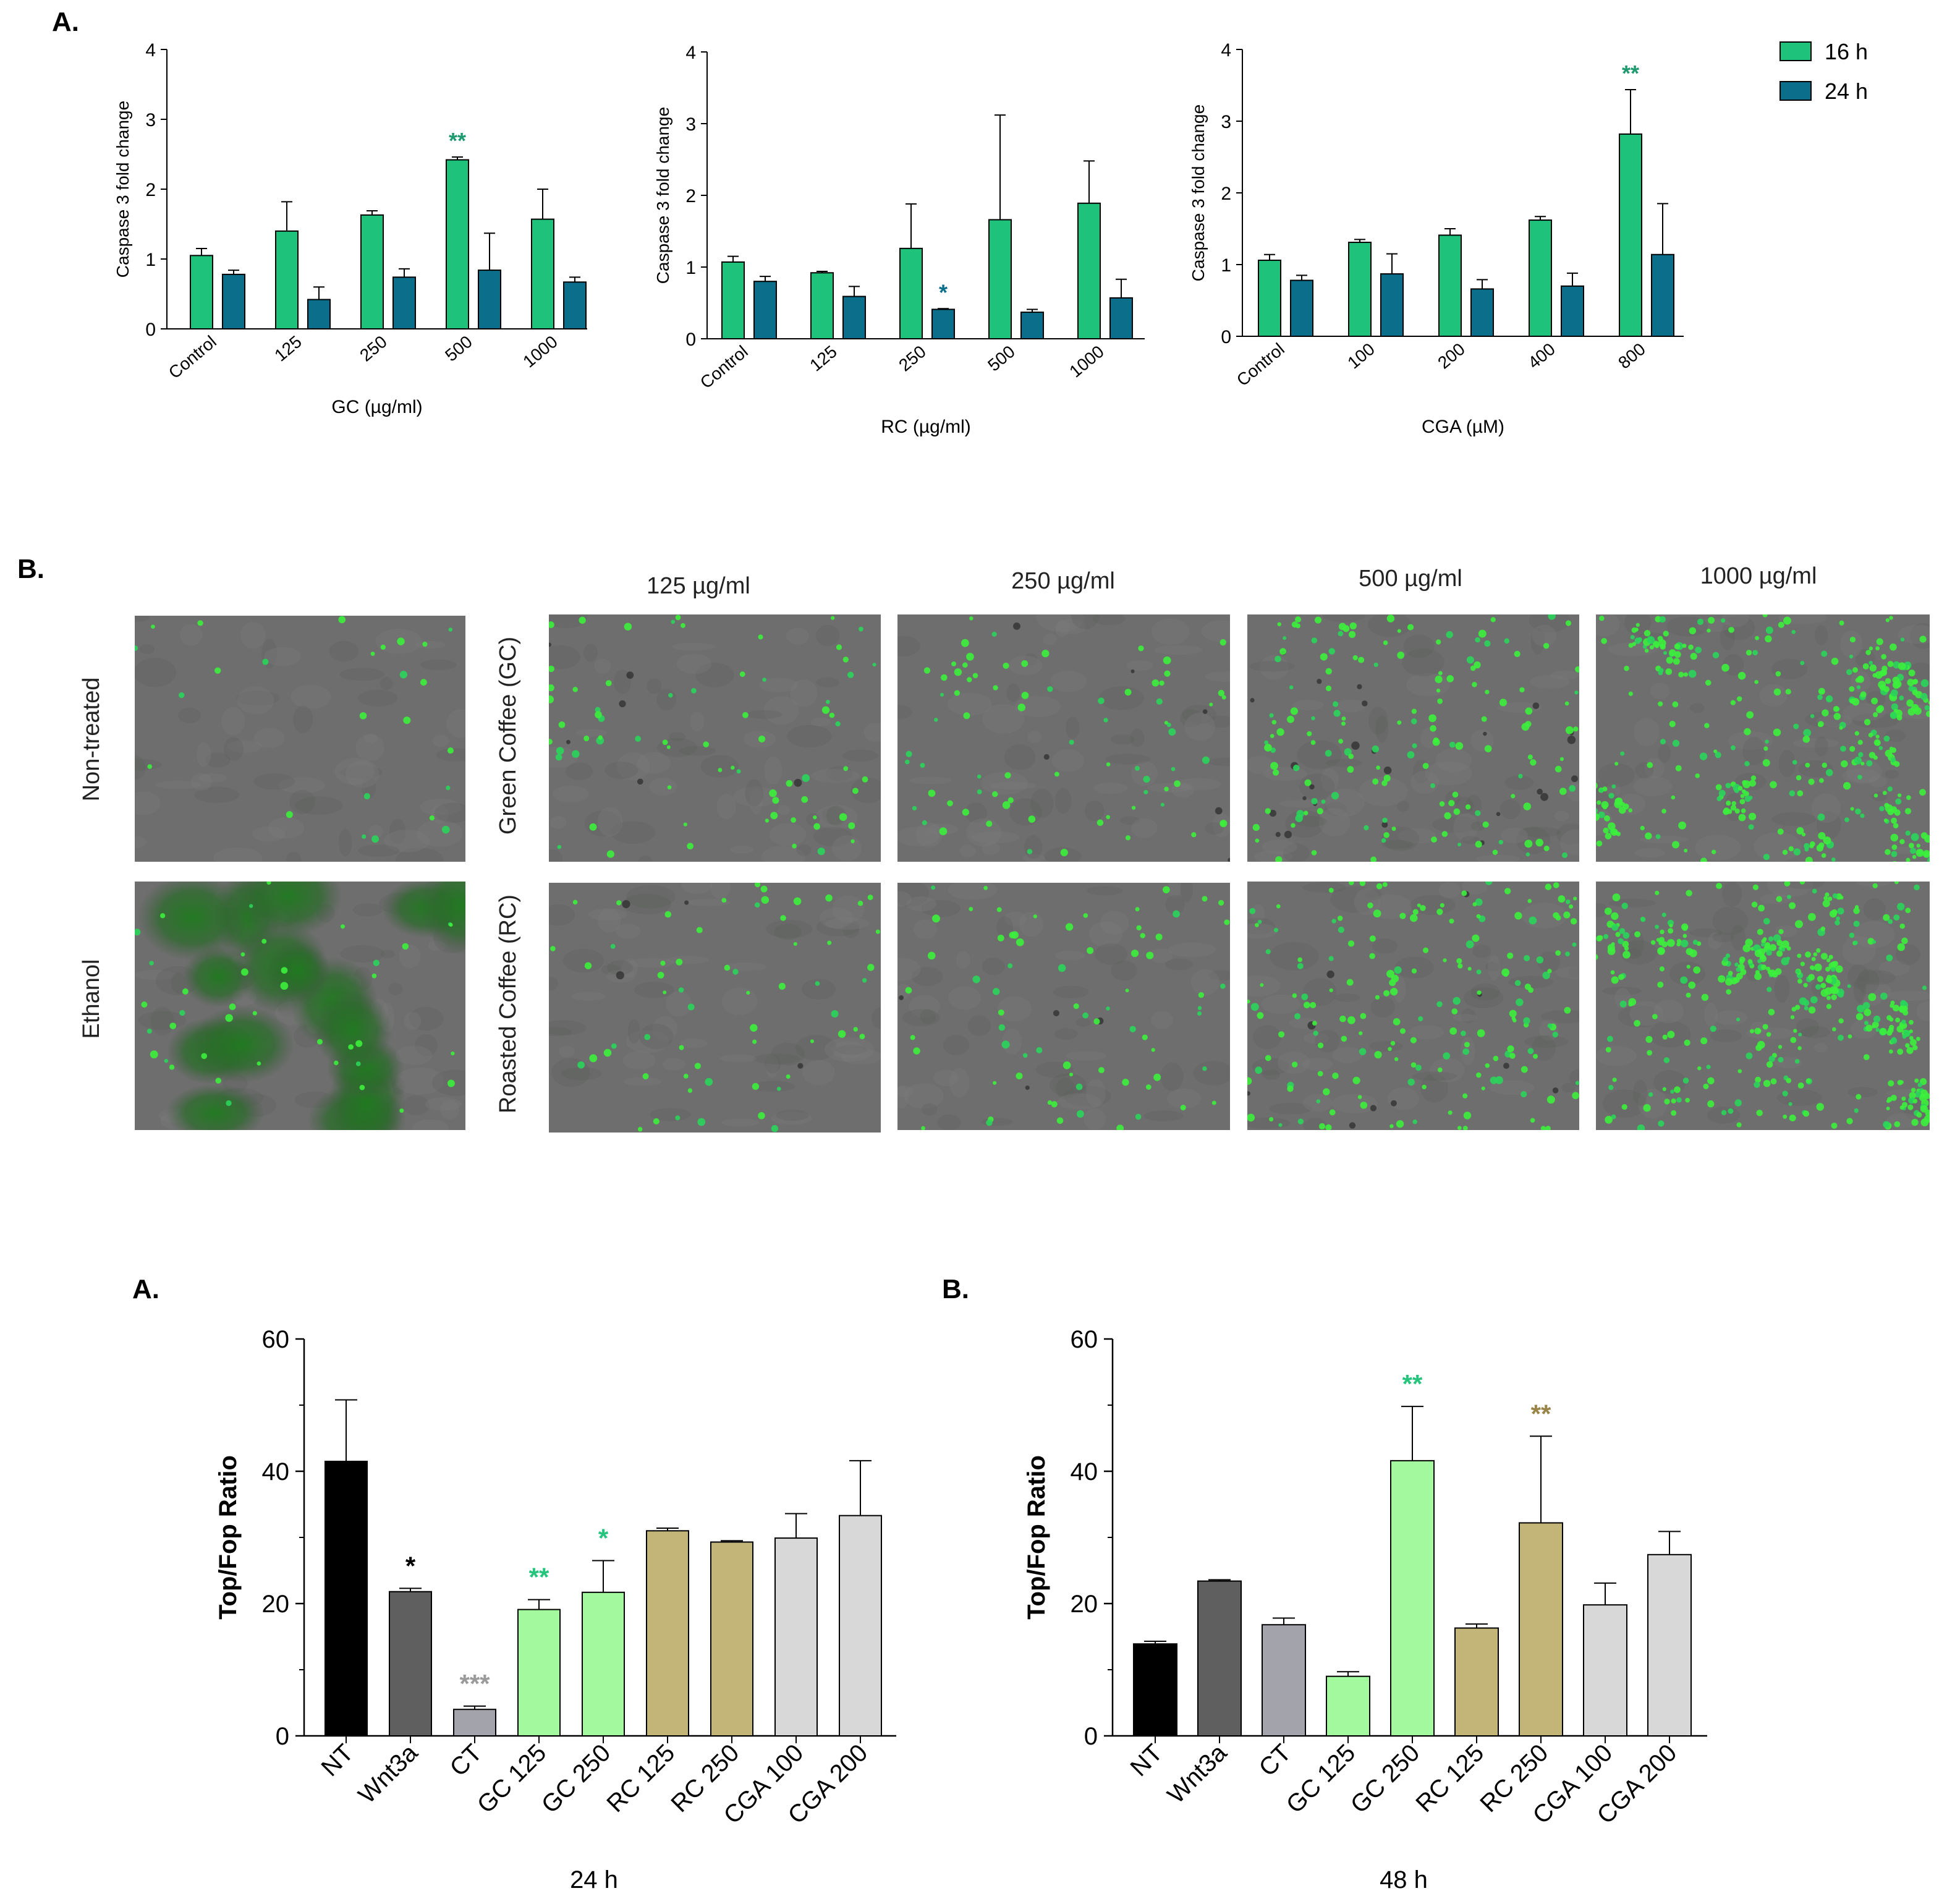 The width and height of the screenshot is (1947, 1904). I want to click on y-tick-label: 4, so click(1226, 50).